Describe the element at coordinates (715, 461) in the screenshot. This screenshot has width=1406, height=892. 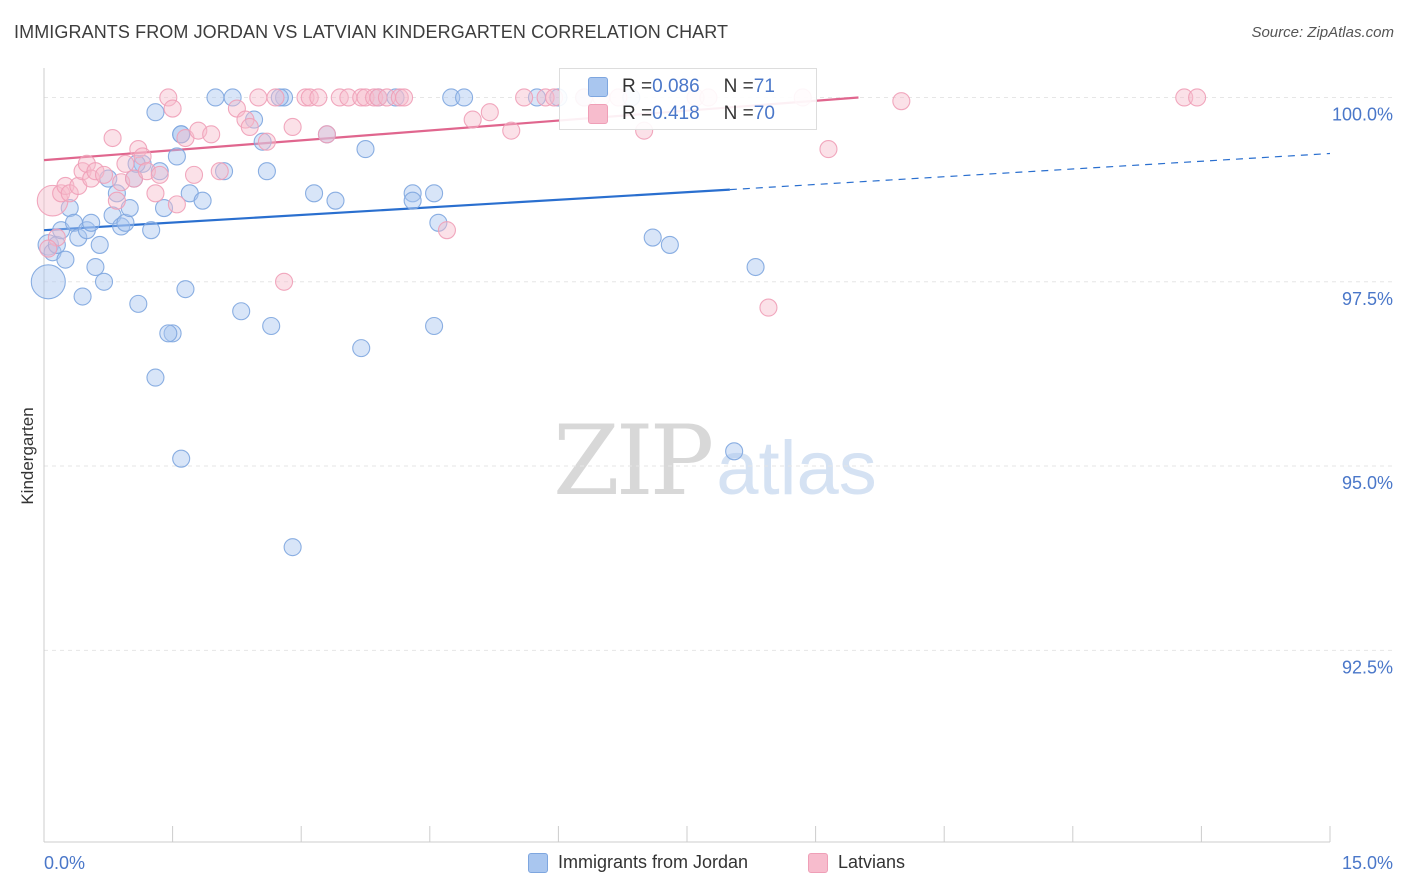
I see `watermark: ZIPatlas` at that location.